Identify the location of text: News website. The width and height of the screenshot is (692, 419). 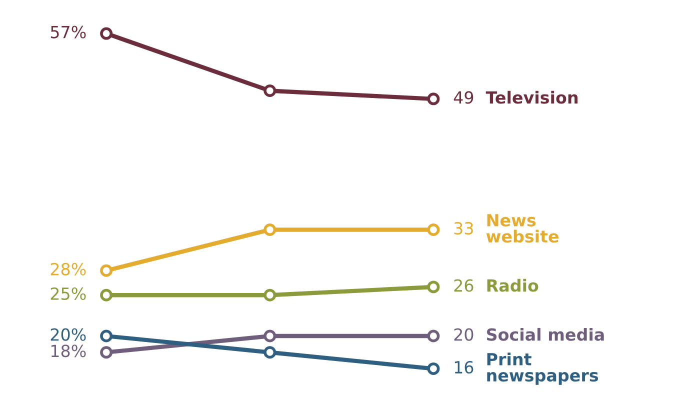
(522, 228).